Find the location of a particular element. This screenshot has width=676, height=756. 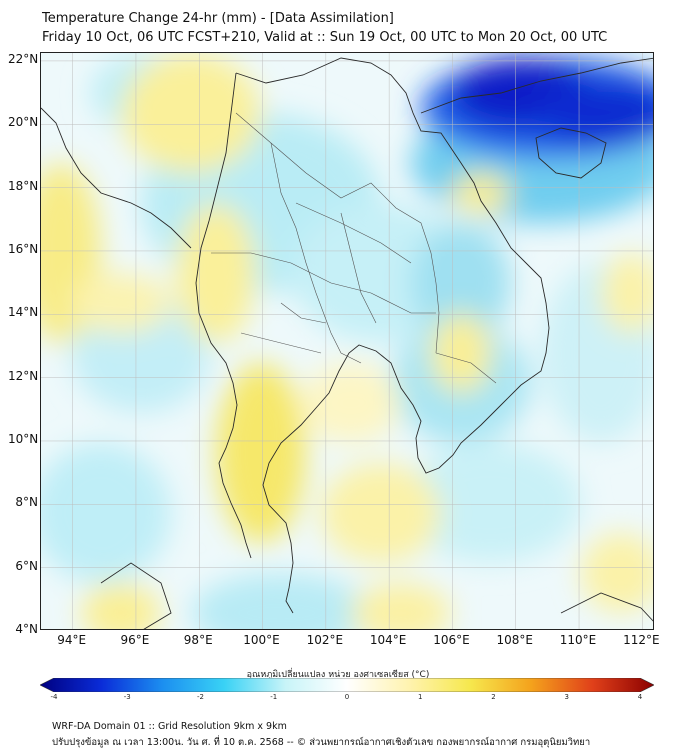

lat-tick-label: 12°N is located at coordinates (23, 375).